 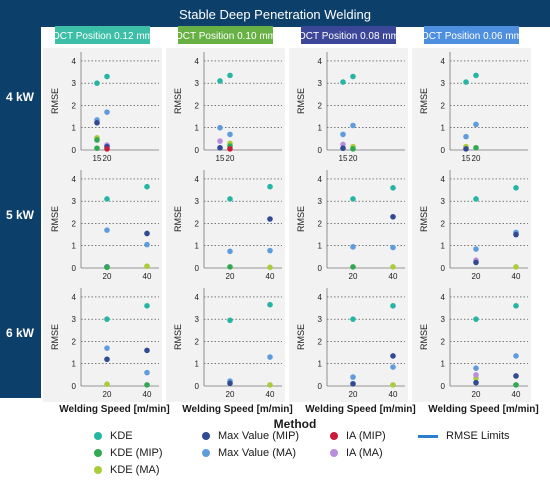 What do you see at coordinates (102, 107) in the screenshot?
I see `panel-1-1: 0 1 2 3 4 RMSE 15 20` at bounding box center [102, 107].